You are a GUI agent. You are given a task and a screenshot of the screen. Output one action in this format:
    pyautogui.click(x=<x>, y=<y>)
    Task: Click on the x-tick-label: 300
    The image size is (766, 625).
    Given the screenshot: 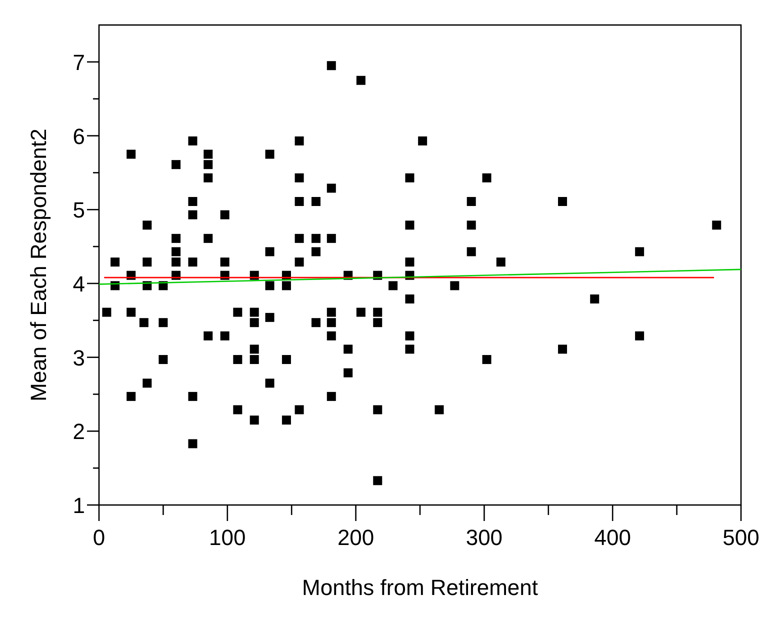 What is the action you would take?
    pyautogui.click(x=484, y=537)
    